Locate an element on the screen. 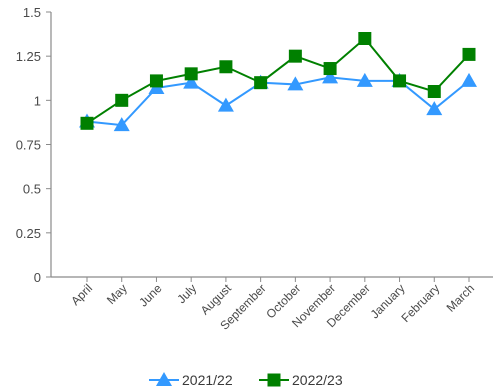  y-tick-label: 0.25 is located at coordinates (28, 233).